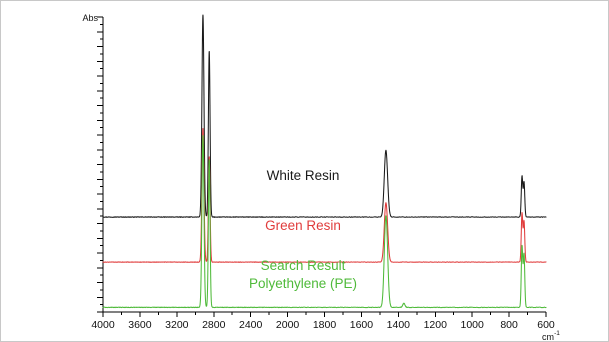 The height and width of the screenshot is (342, 609). What do you see at coordinates (177, 325) in the screenshot?
I see `x-tick-label: 3200` at bounding box center [177, 325].